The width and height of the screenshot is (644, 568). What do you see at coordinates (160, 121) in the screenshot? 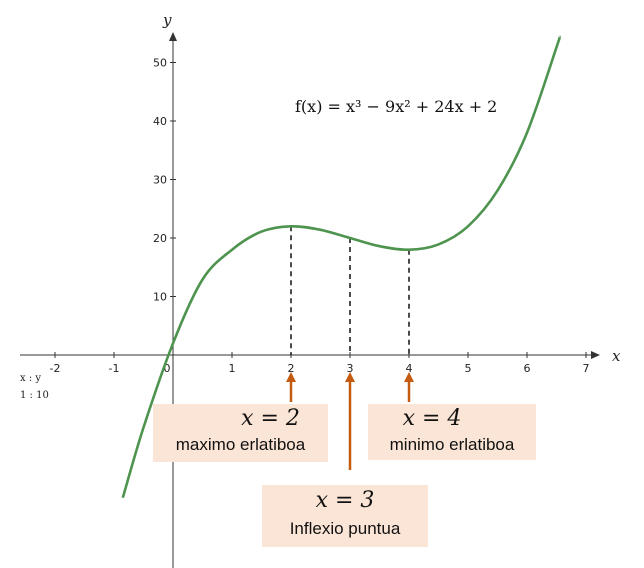
I see `y-tick-label: 40` at bounding box center [160, 121].